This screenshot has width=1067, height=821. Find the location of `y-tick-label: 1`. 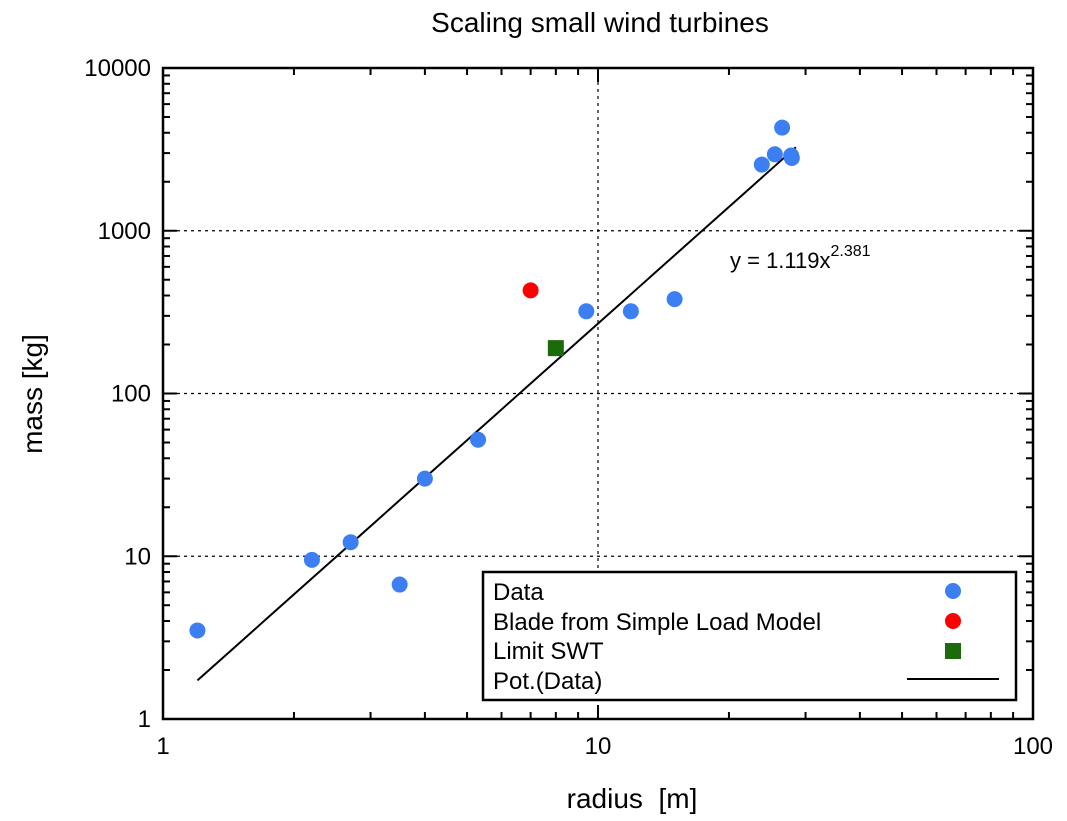

y-tick-label: 1 is located at coordinates (144, 719).